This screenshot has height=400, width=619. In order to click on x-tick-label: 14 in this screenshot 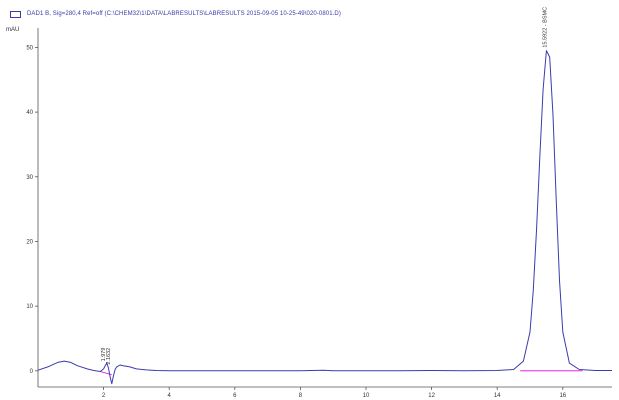, I will do `click(497, 396)`.